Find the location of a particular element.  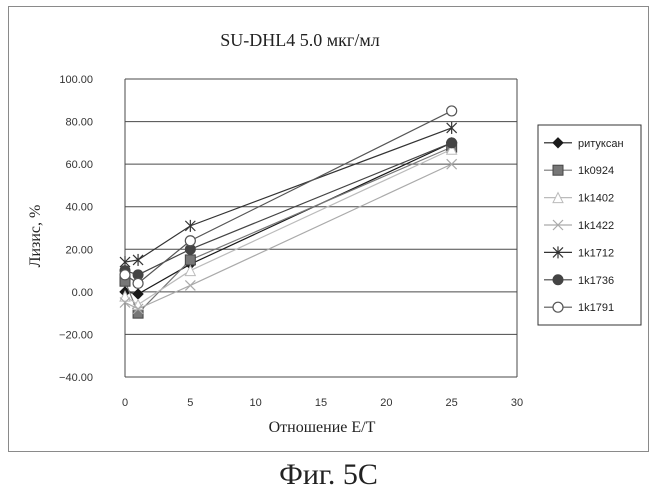

legend-label: 1k1402 is located at coordinates (596, 199).